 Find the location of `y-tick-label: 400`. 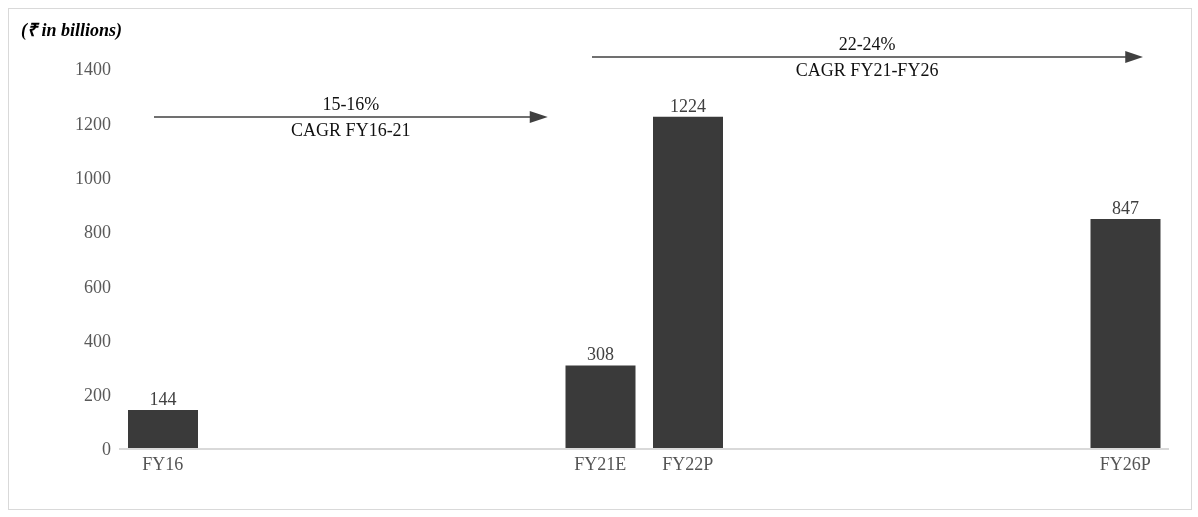

y-tick-label: 400 is located at coordinates (97, 340).